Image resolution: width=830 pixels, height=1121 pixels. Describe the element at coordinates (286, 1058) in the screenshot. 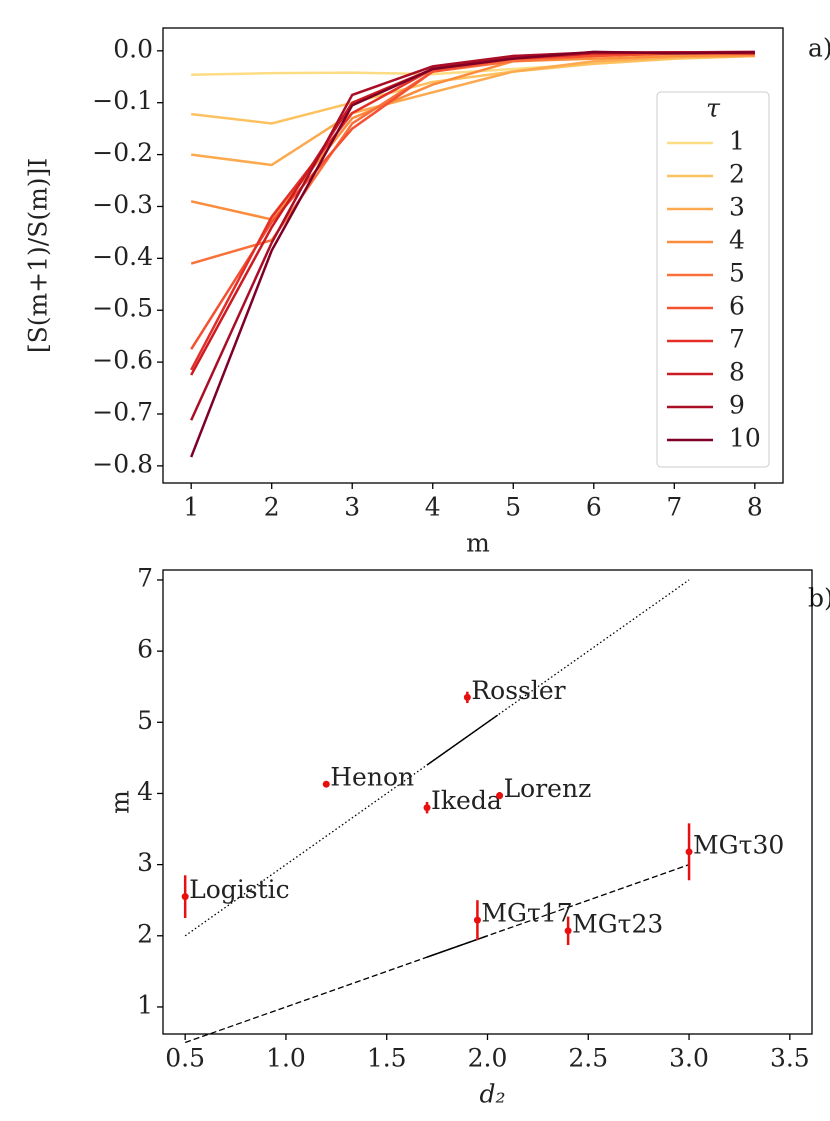

I see `x-tick-label: 1.0` at that location.